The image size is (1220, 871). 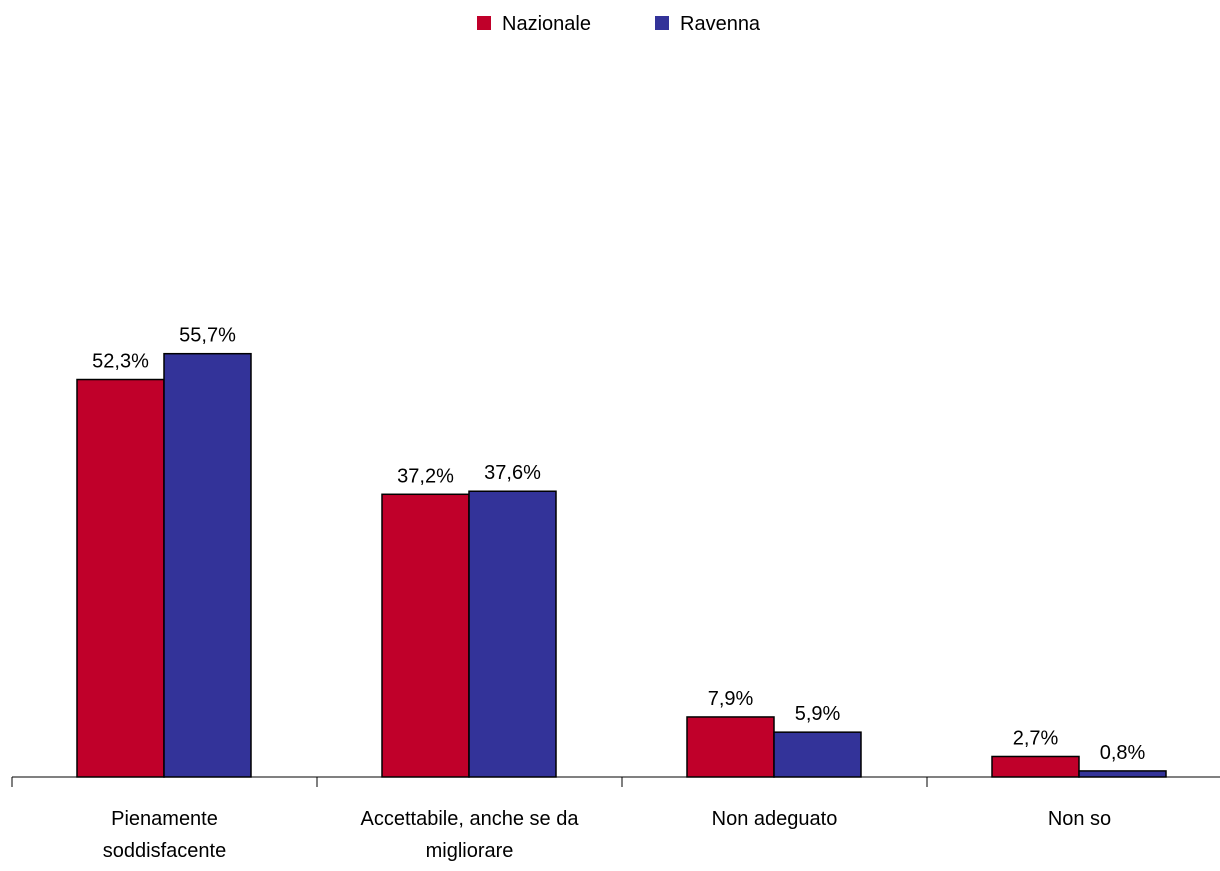 I want to click on data-label: 7,9%, so click(x=731, y=699).